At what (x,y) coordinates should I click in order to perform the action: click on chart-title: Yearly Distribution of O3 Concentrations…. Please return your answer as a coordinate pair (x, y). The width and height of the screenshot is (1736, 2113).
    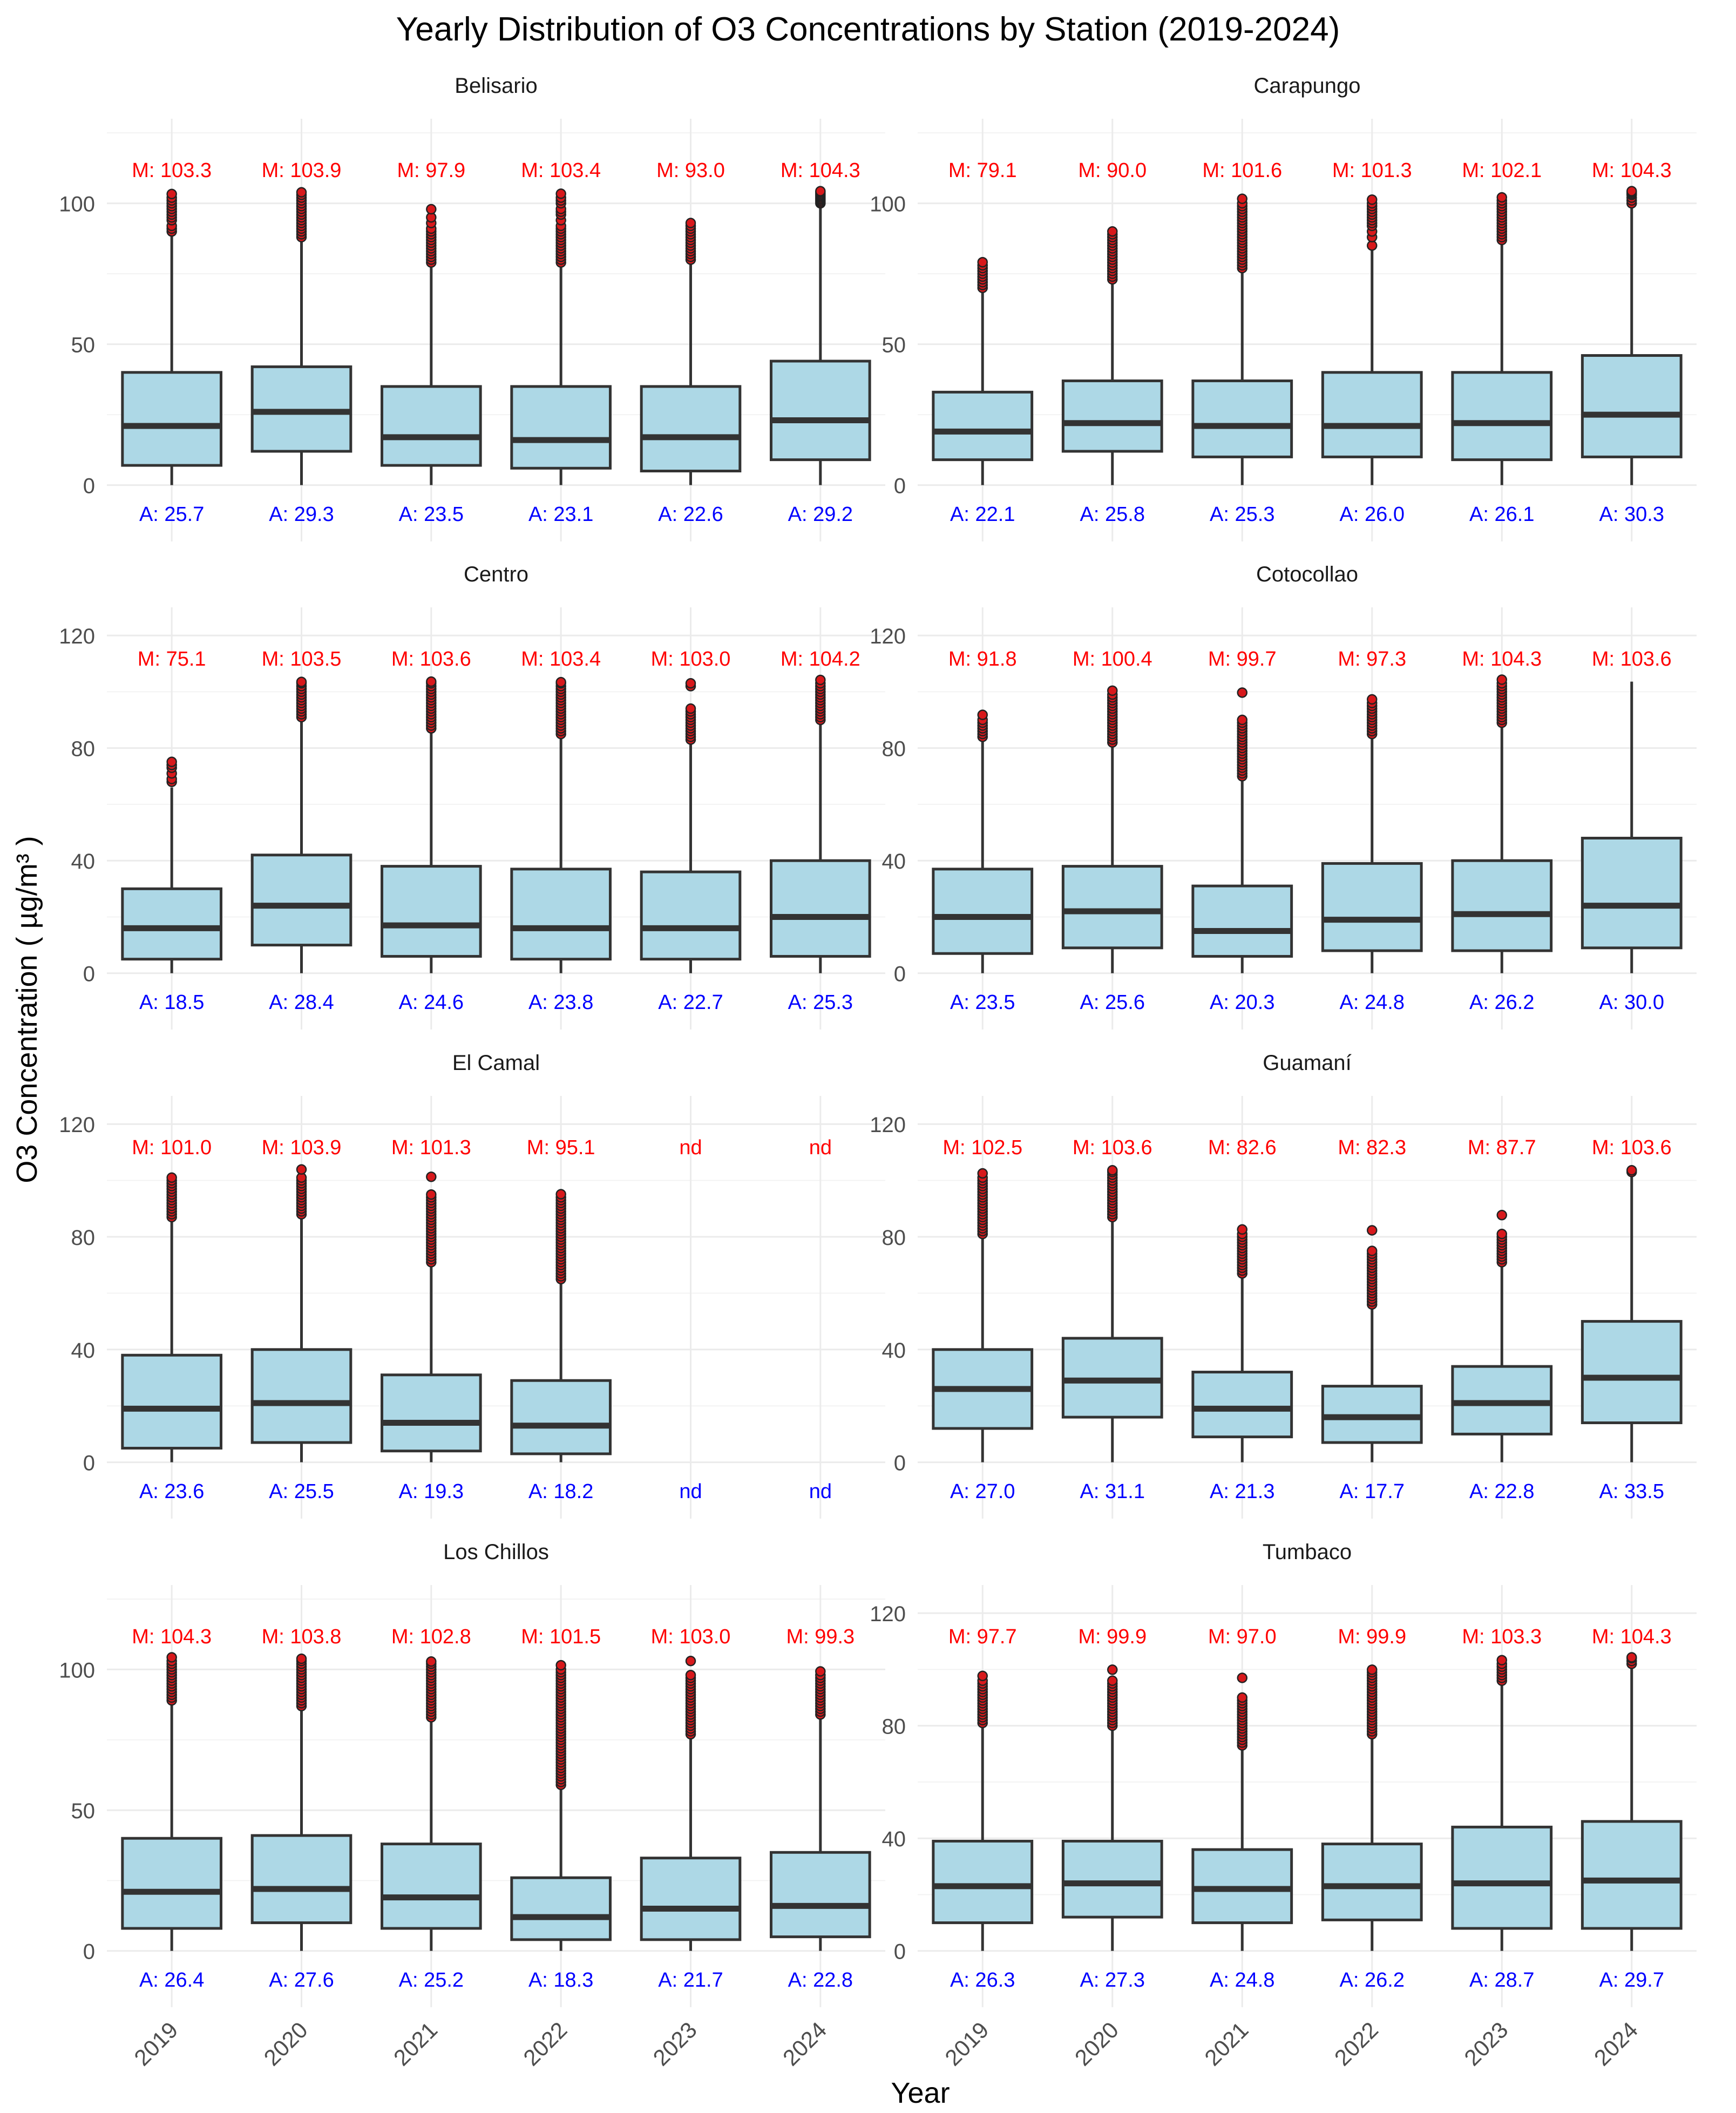
    Looking at the image, I should click on (868, 29).